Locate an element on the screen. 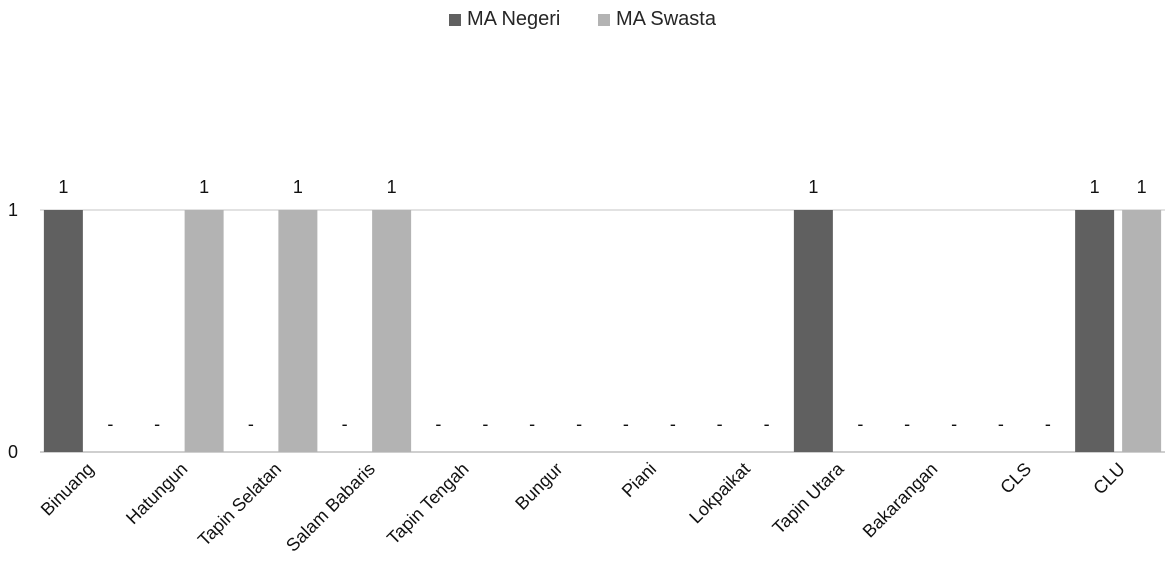  legend-swatch-ma-negeri is located at coordinates (455, 19).